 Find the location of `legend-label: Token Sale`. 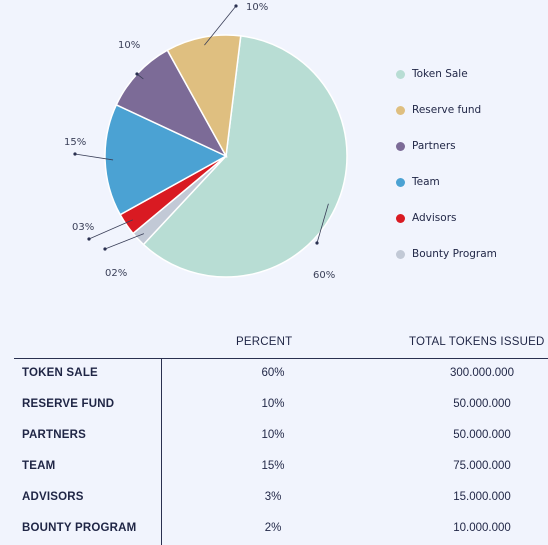

legend-label: Token Sale is located at coordinates (440, 74).